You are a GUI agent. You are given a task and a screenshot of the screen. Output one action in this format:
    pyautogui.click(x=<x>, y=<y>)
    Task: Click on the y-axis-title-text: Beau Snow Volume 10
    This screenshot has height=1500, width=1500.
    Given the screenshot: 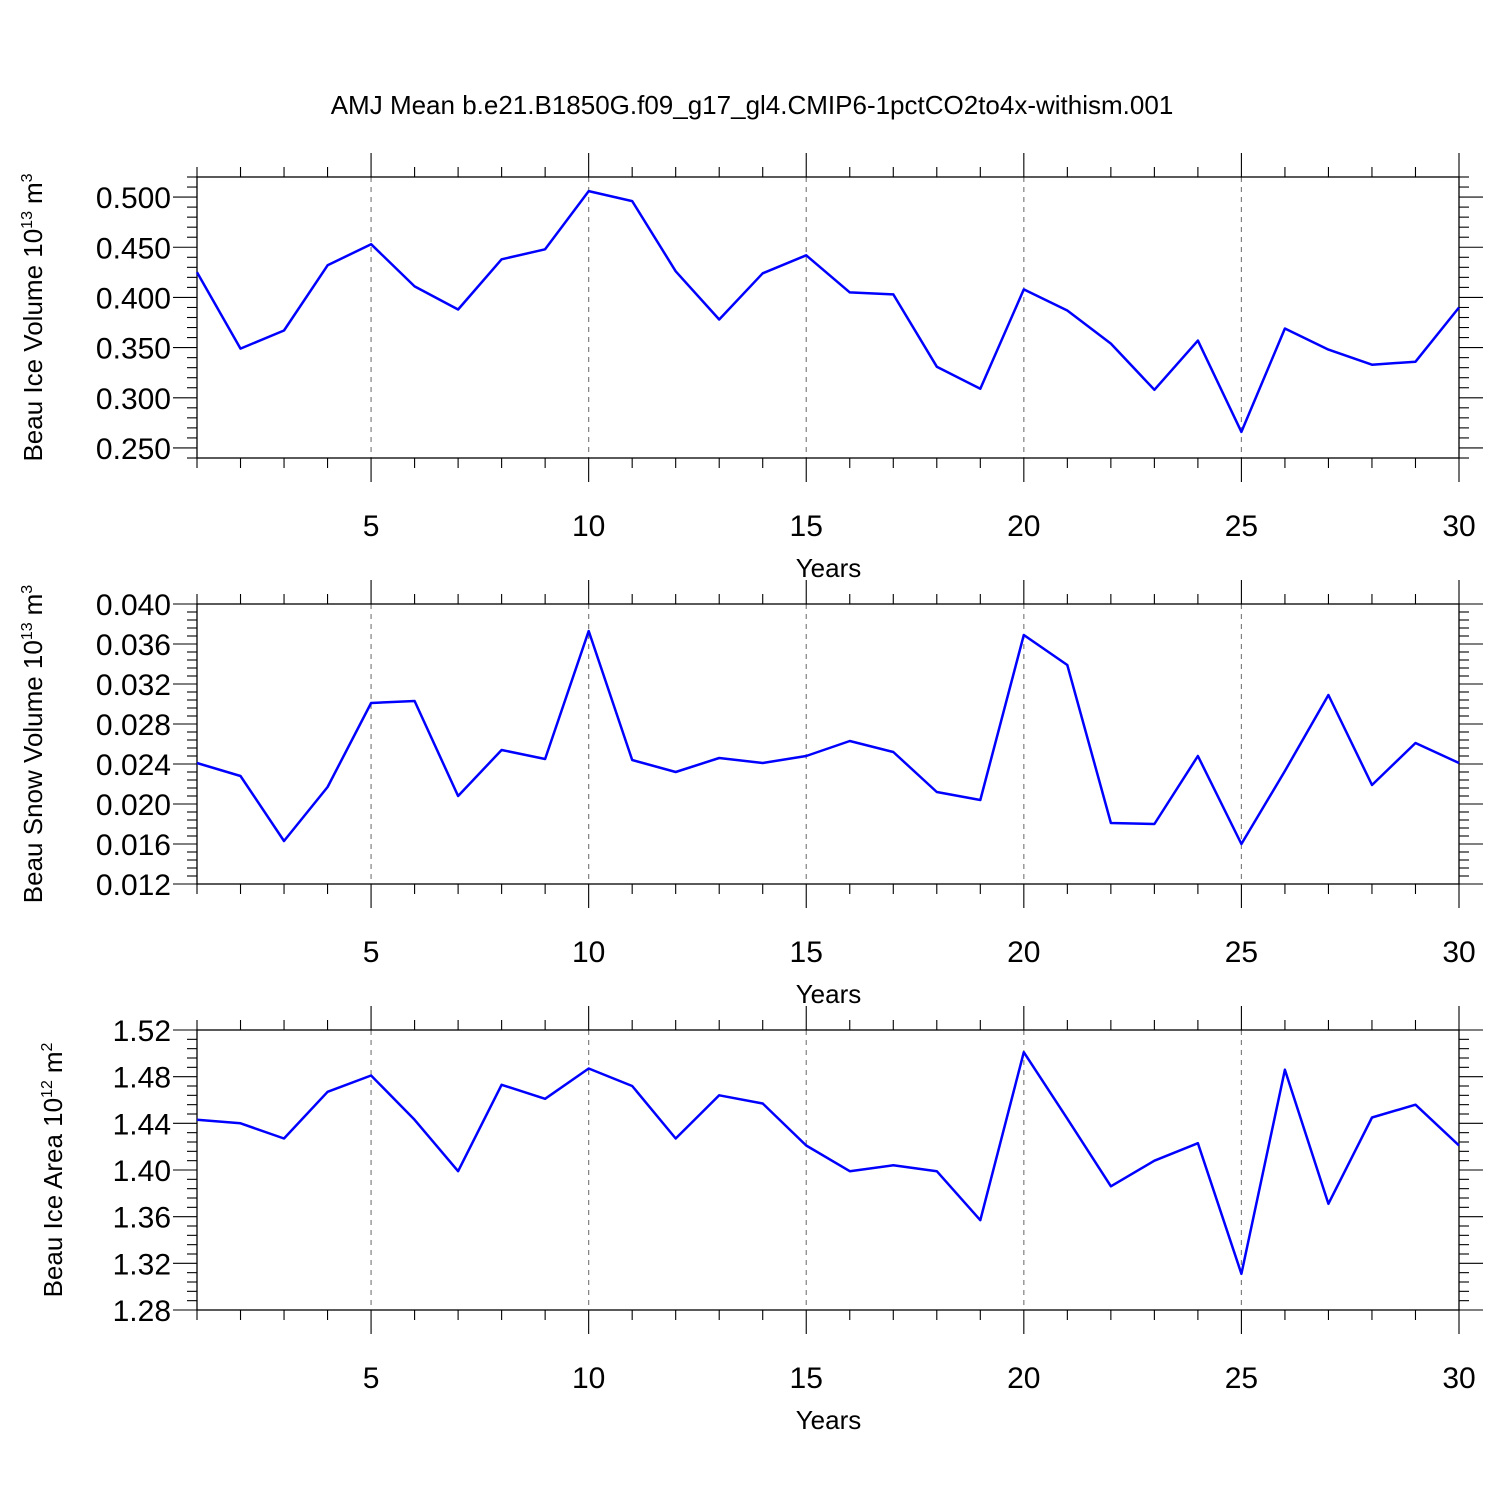 What is the action you would take?
    pyautogui.click(x=33, y=771)
    